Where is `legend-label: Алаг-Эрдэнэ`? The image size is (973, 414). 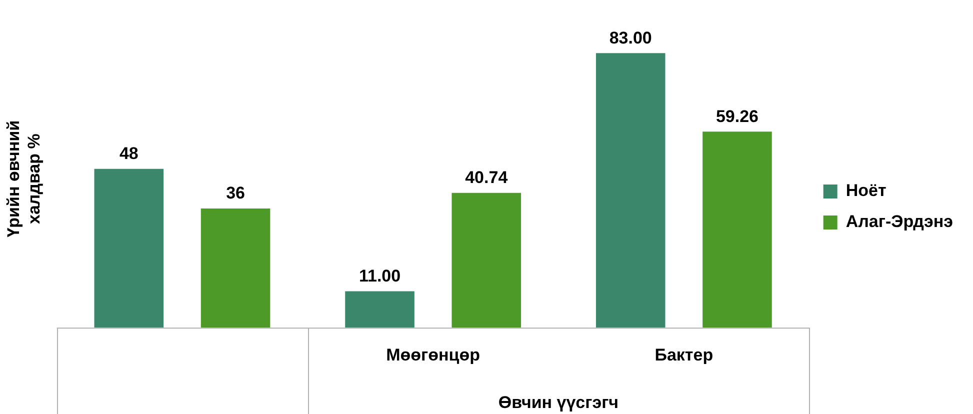
legend-label: Алаг-Эрдэнэ is located at coordinates (900, 222).